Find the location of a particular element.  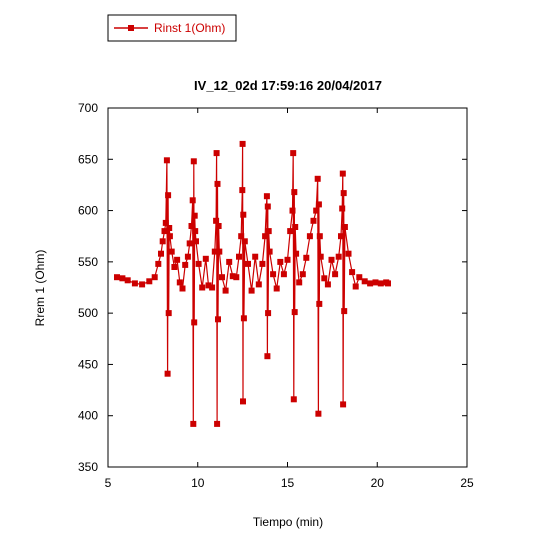

x-tick-label: 20 is located at coordinates (378, 483).